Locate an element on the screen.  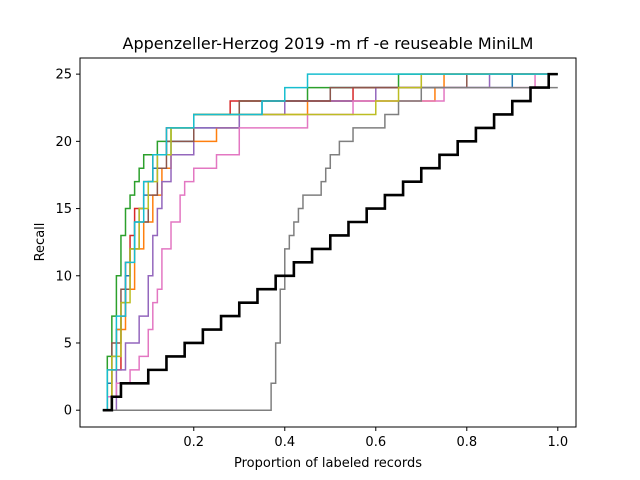
y-tick-label: 0 is located at coordinates (68, 411).